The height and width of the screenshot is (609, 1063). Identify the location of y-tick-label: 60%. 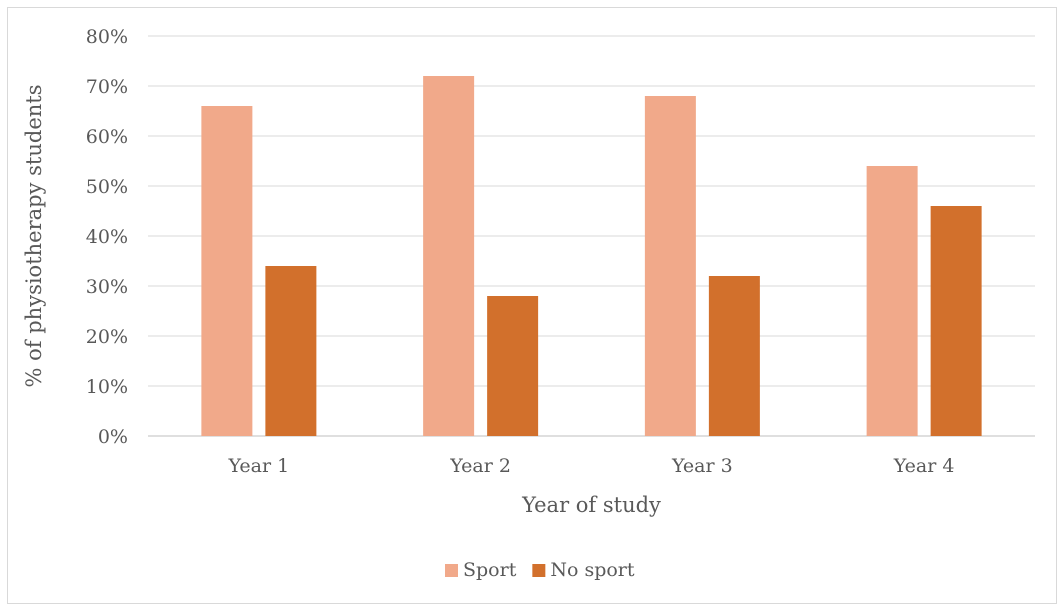
(107, 137).